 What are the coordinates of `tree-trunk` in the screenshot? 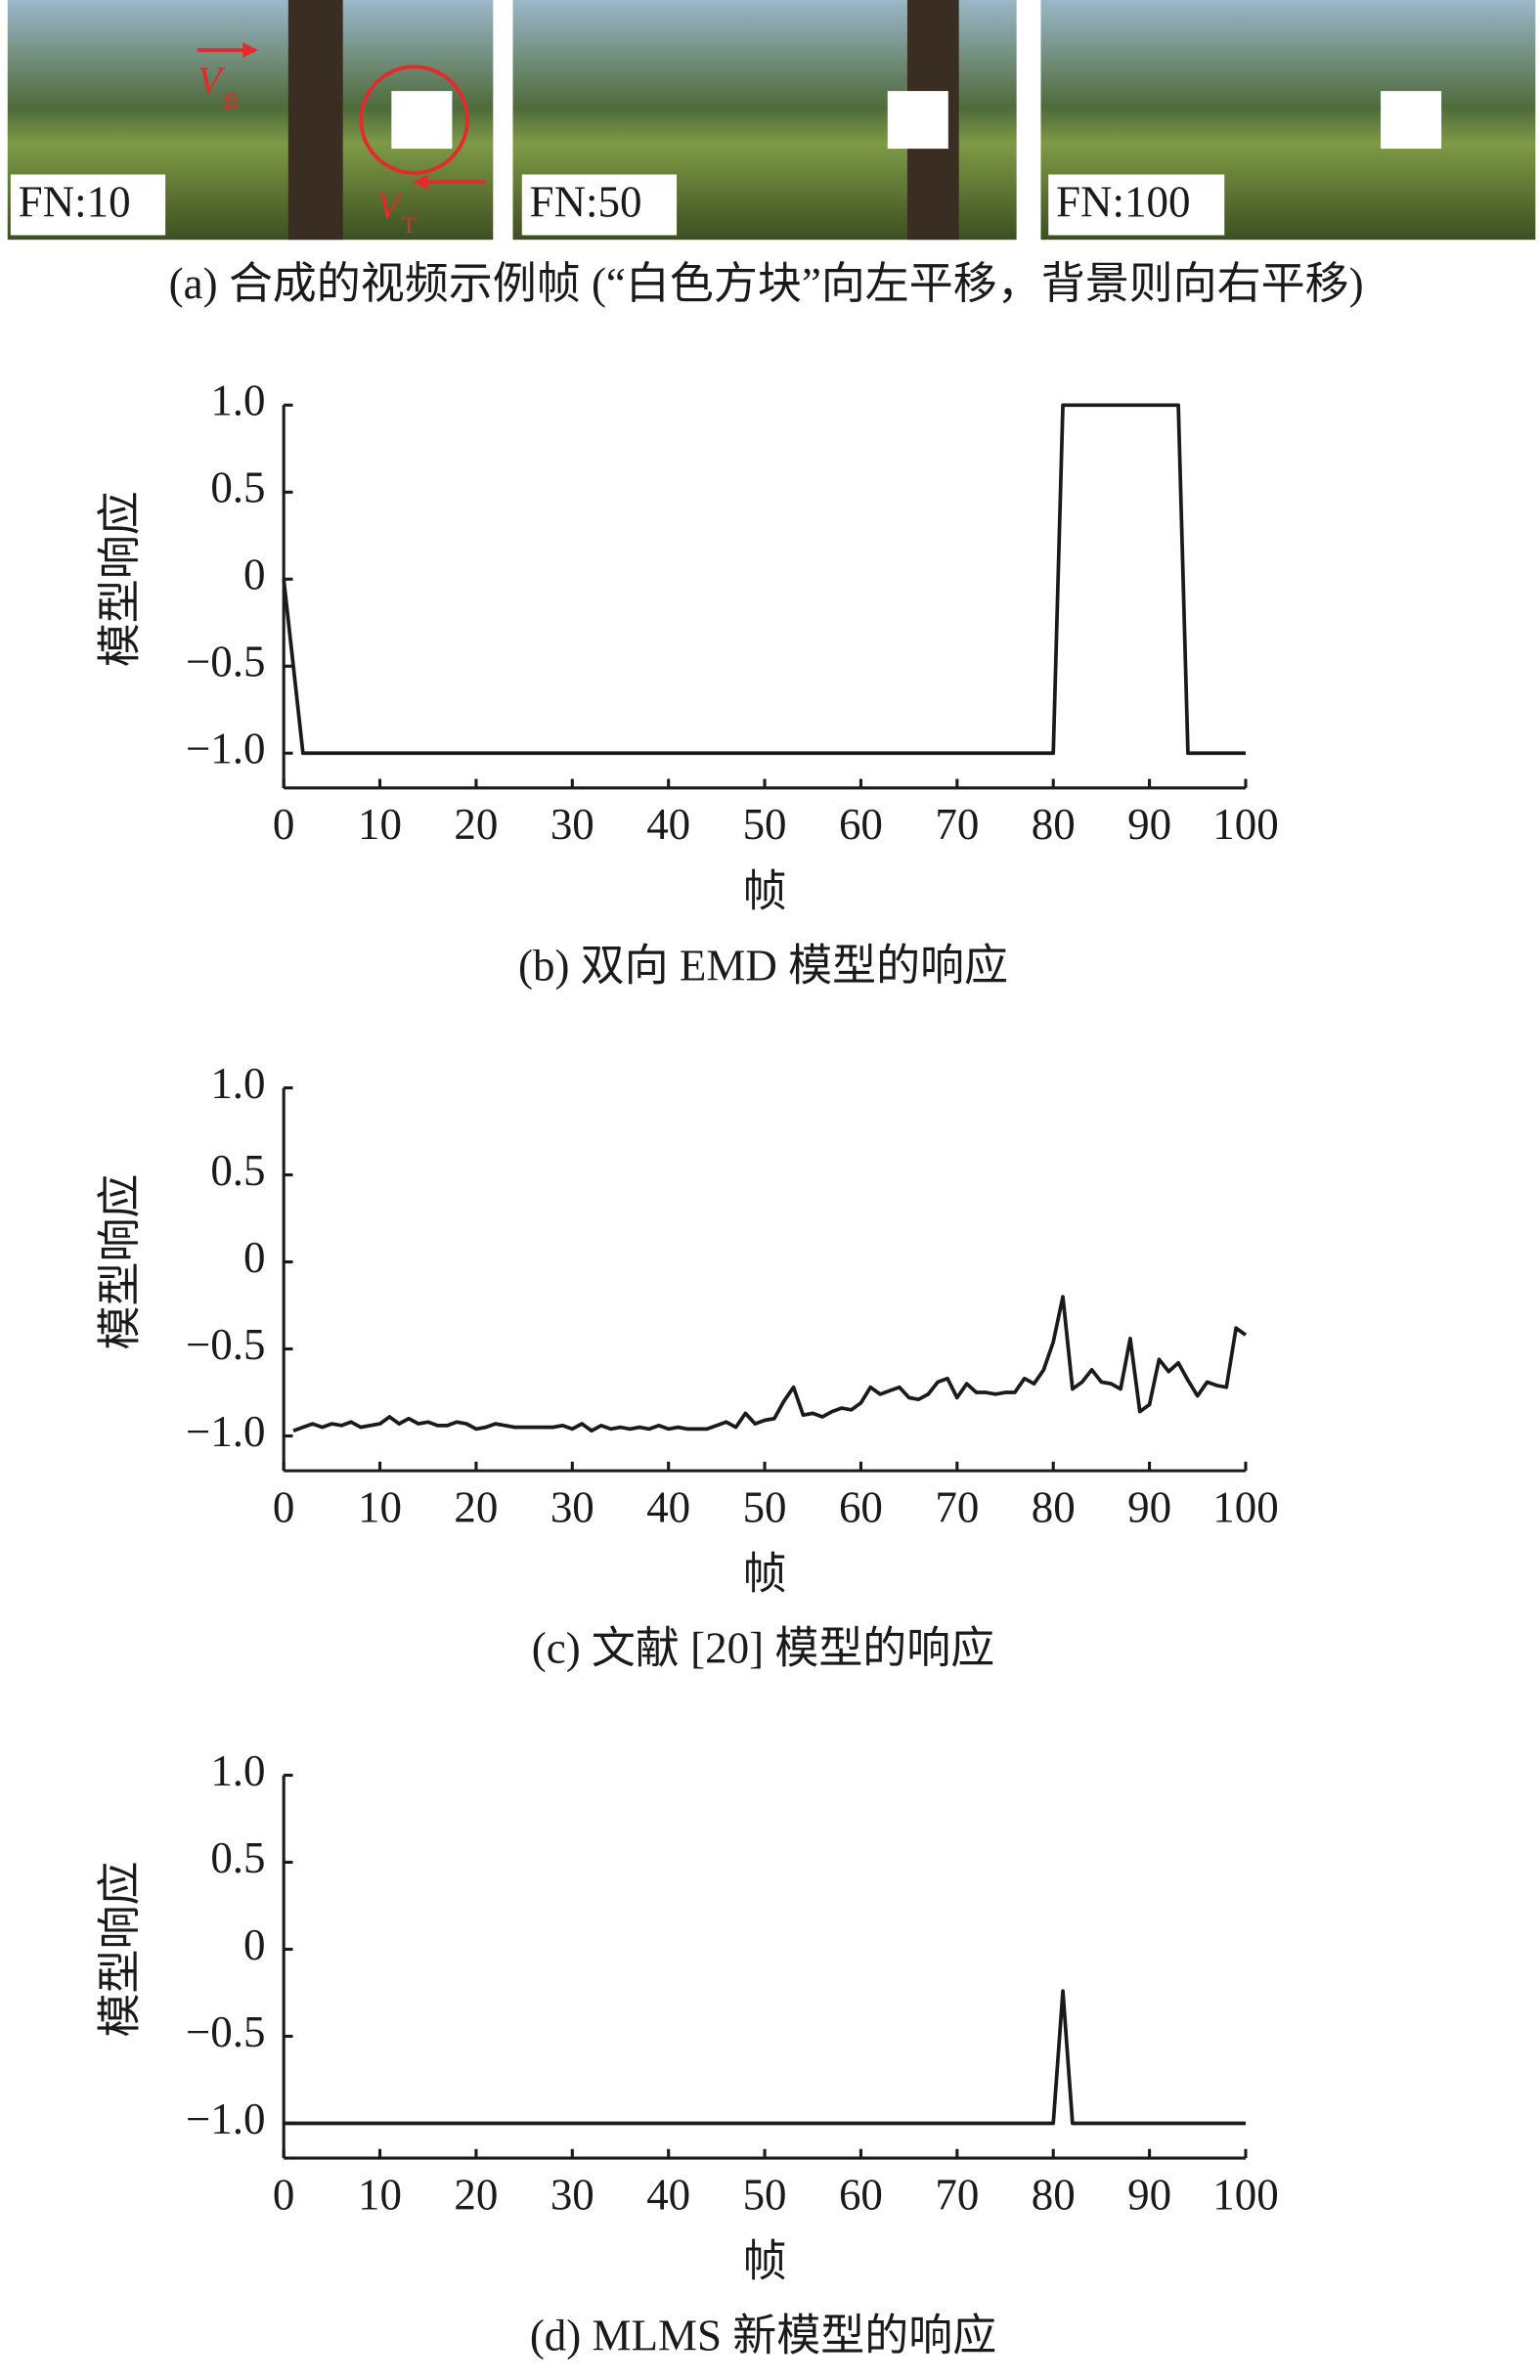 It's located at (315, 120).